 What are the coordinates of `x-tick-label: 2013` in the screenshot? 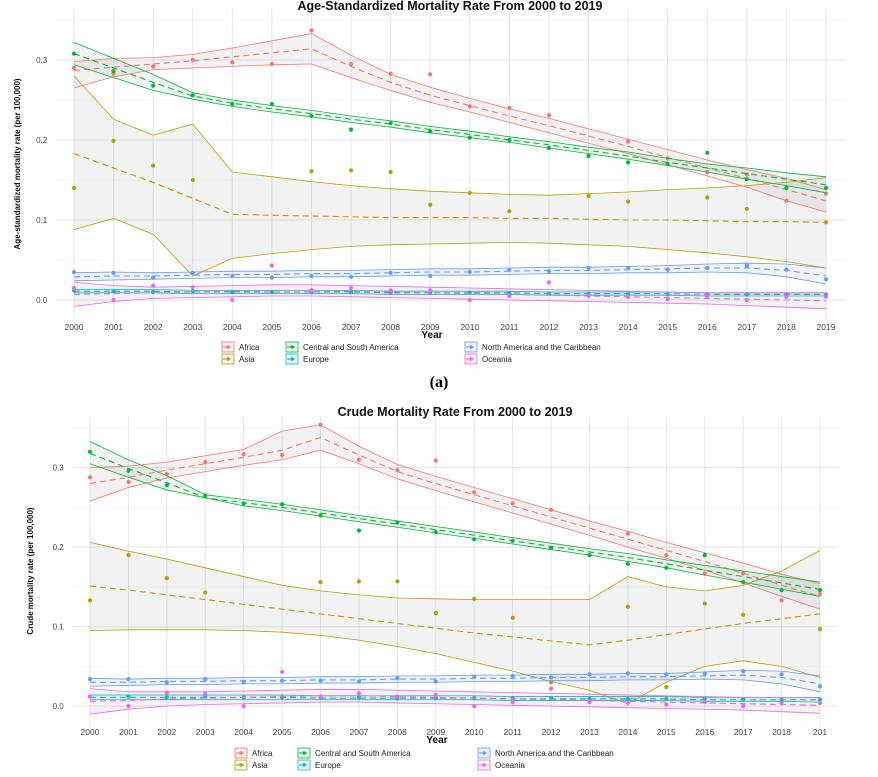 It's located at (588, 327).